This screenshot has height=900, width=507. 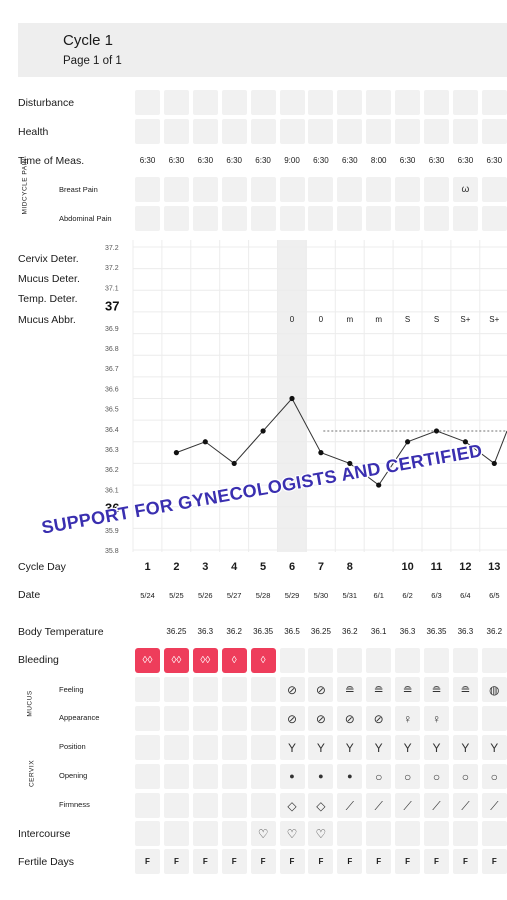 I want to click on feeling-cell: ◍, so click(x=494, y=689).